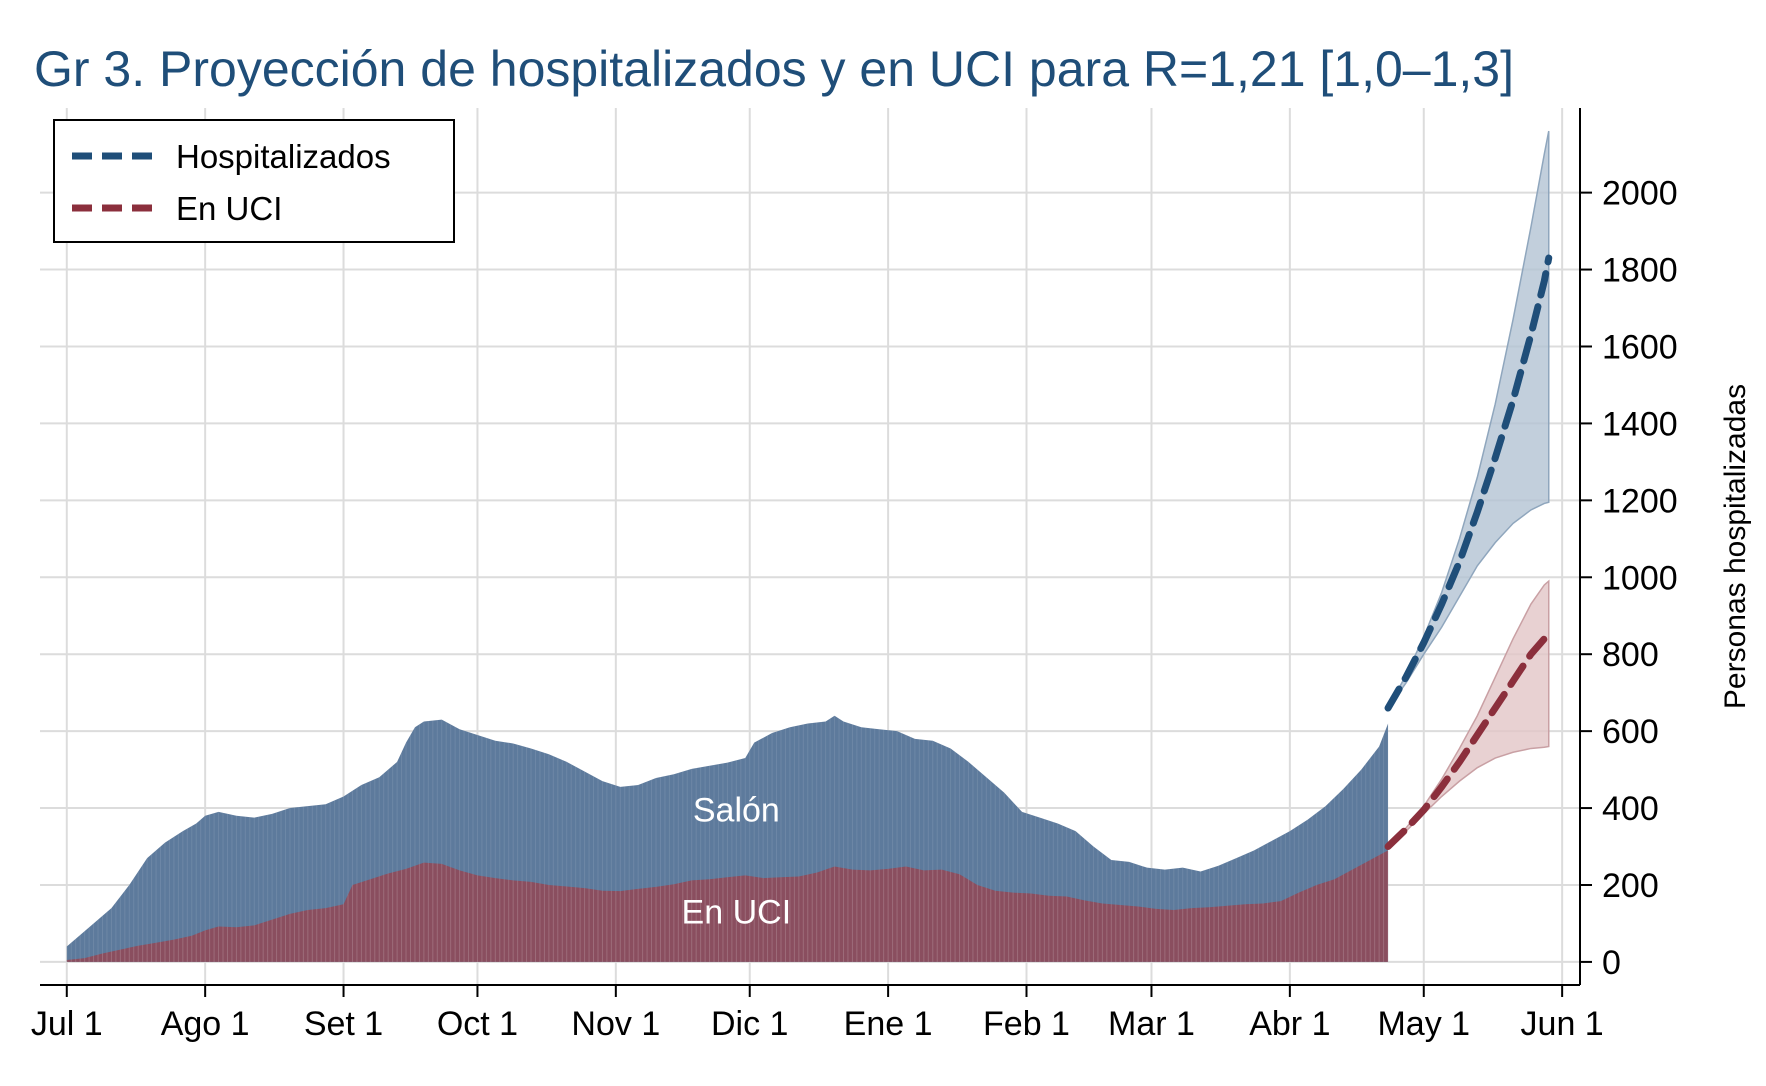 This screenshot has height=1086, width=1766. Describe the element at coordinates (1630, 809) in the screenshot. I see `y-tick-label: 400` at that location.